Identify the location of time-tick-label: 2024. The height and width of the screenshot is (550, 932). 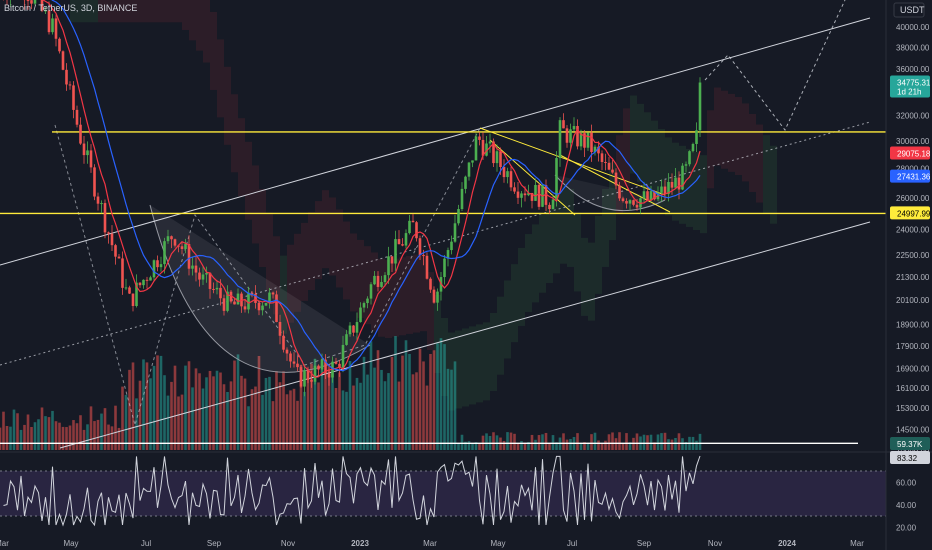
(787, 543).